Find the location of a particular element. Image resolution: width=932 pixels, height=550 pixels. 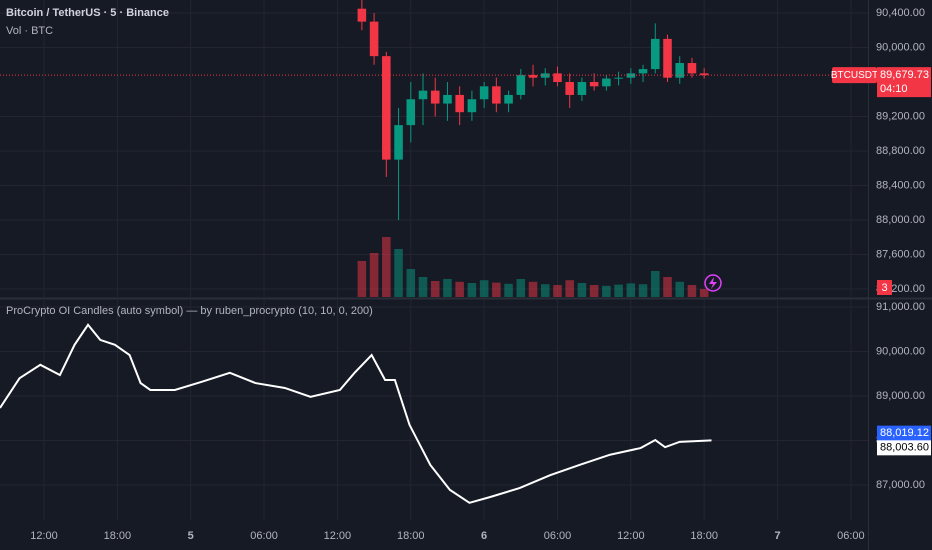

y-tick-label: 87,000.00 is located at coordinates (900, 485).